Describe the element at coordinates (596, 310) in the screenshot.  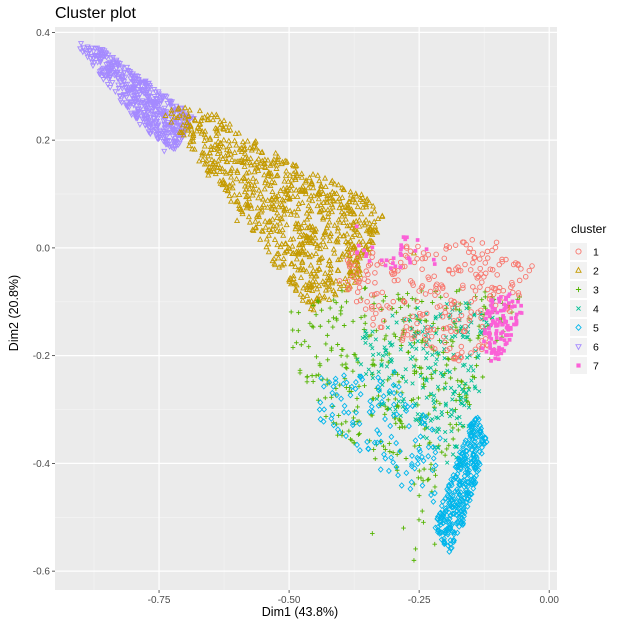
I see `legend-label-4: 4` at that location.